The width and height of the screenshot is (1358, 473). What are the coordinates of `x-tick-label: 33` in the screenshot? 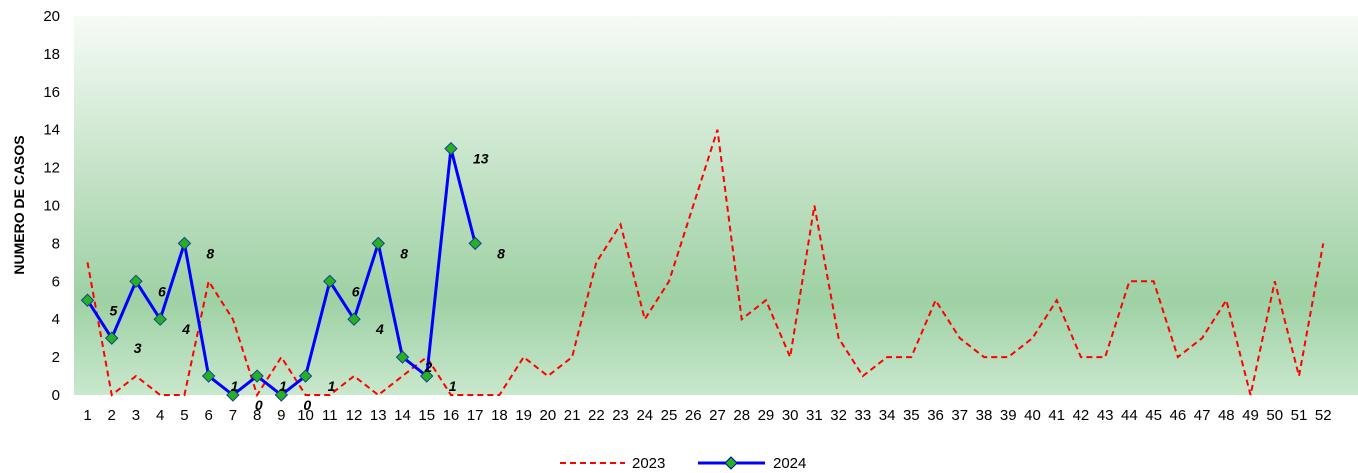 It's located at (863, 415).